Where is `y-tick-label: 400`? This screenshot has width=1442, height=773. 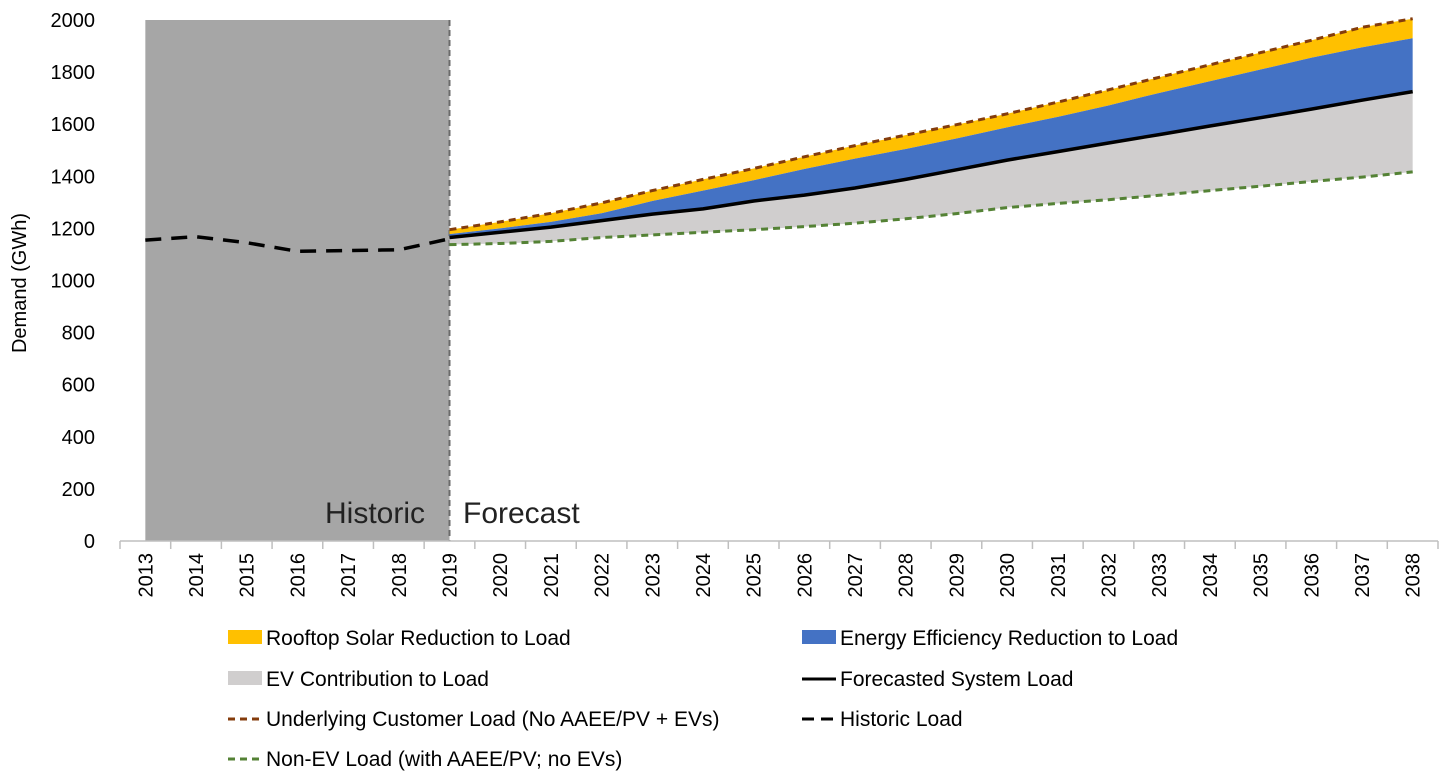
y-tick-label: 400 is located at coordinates (78, 438).